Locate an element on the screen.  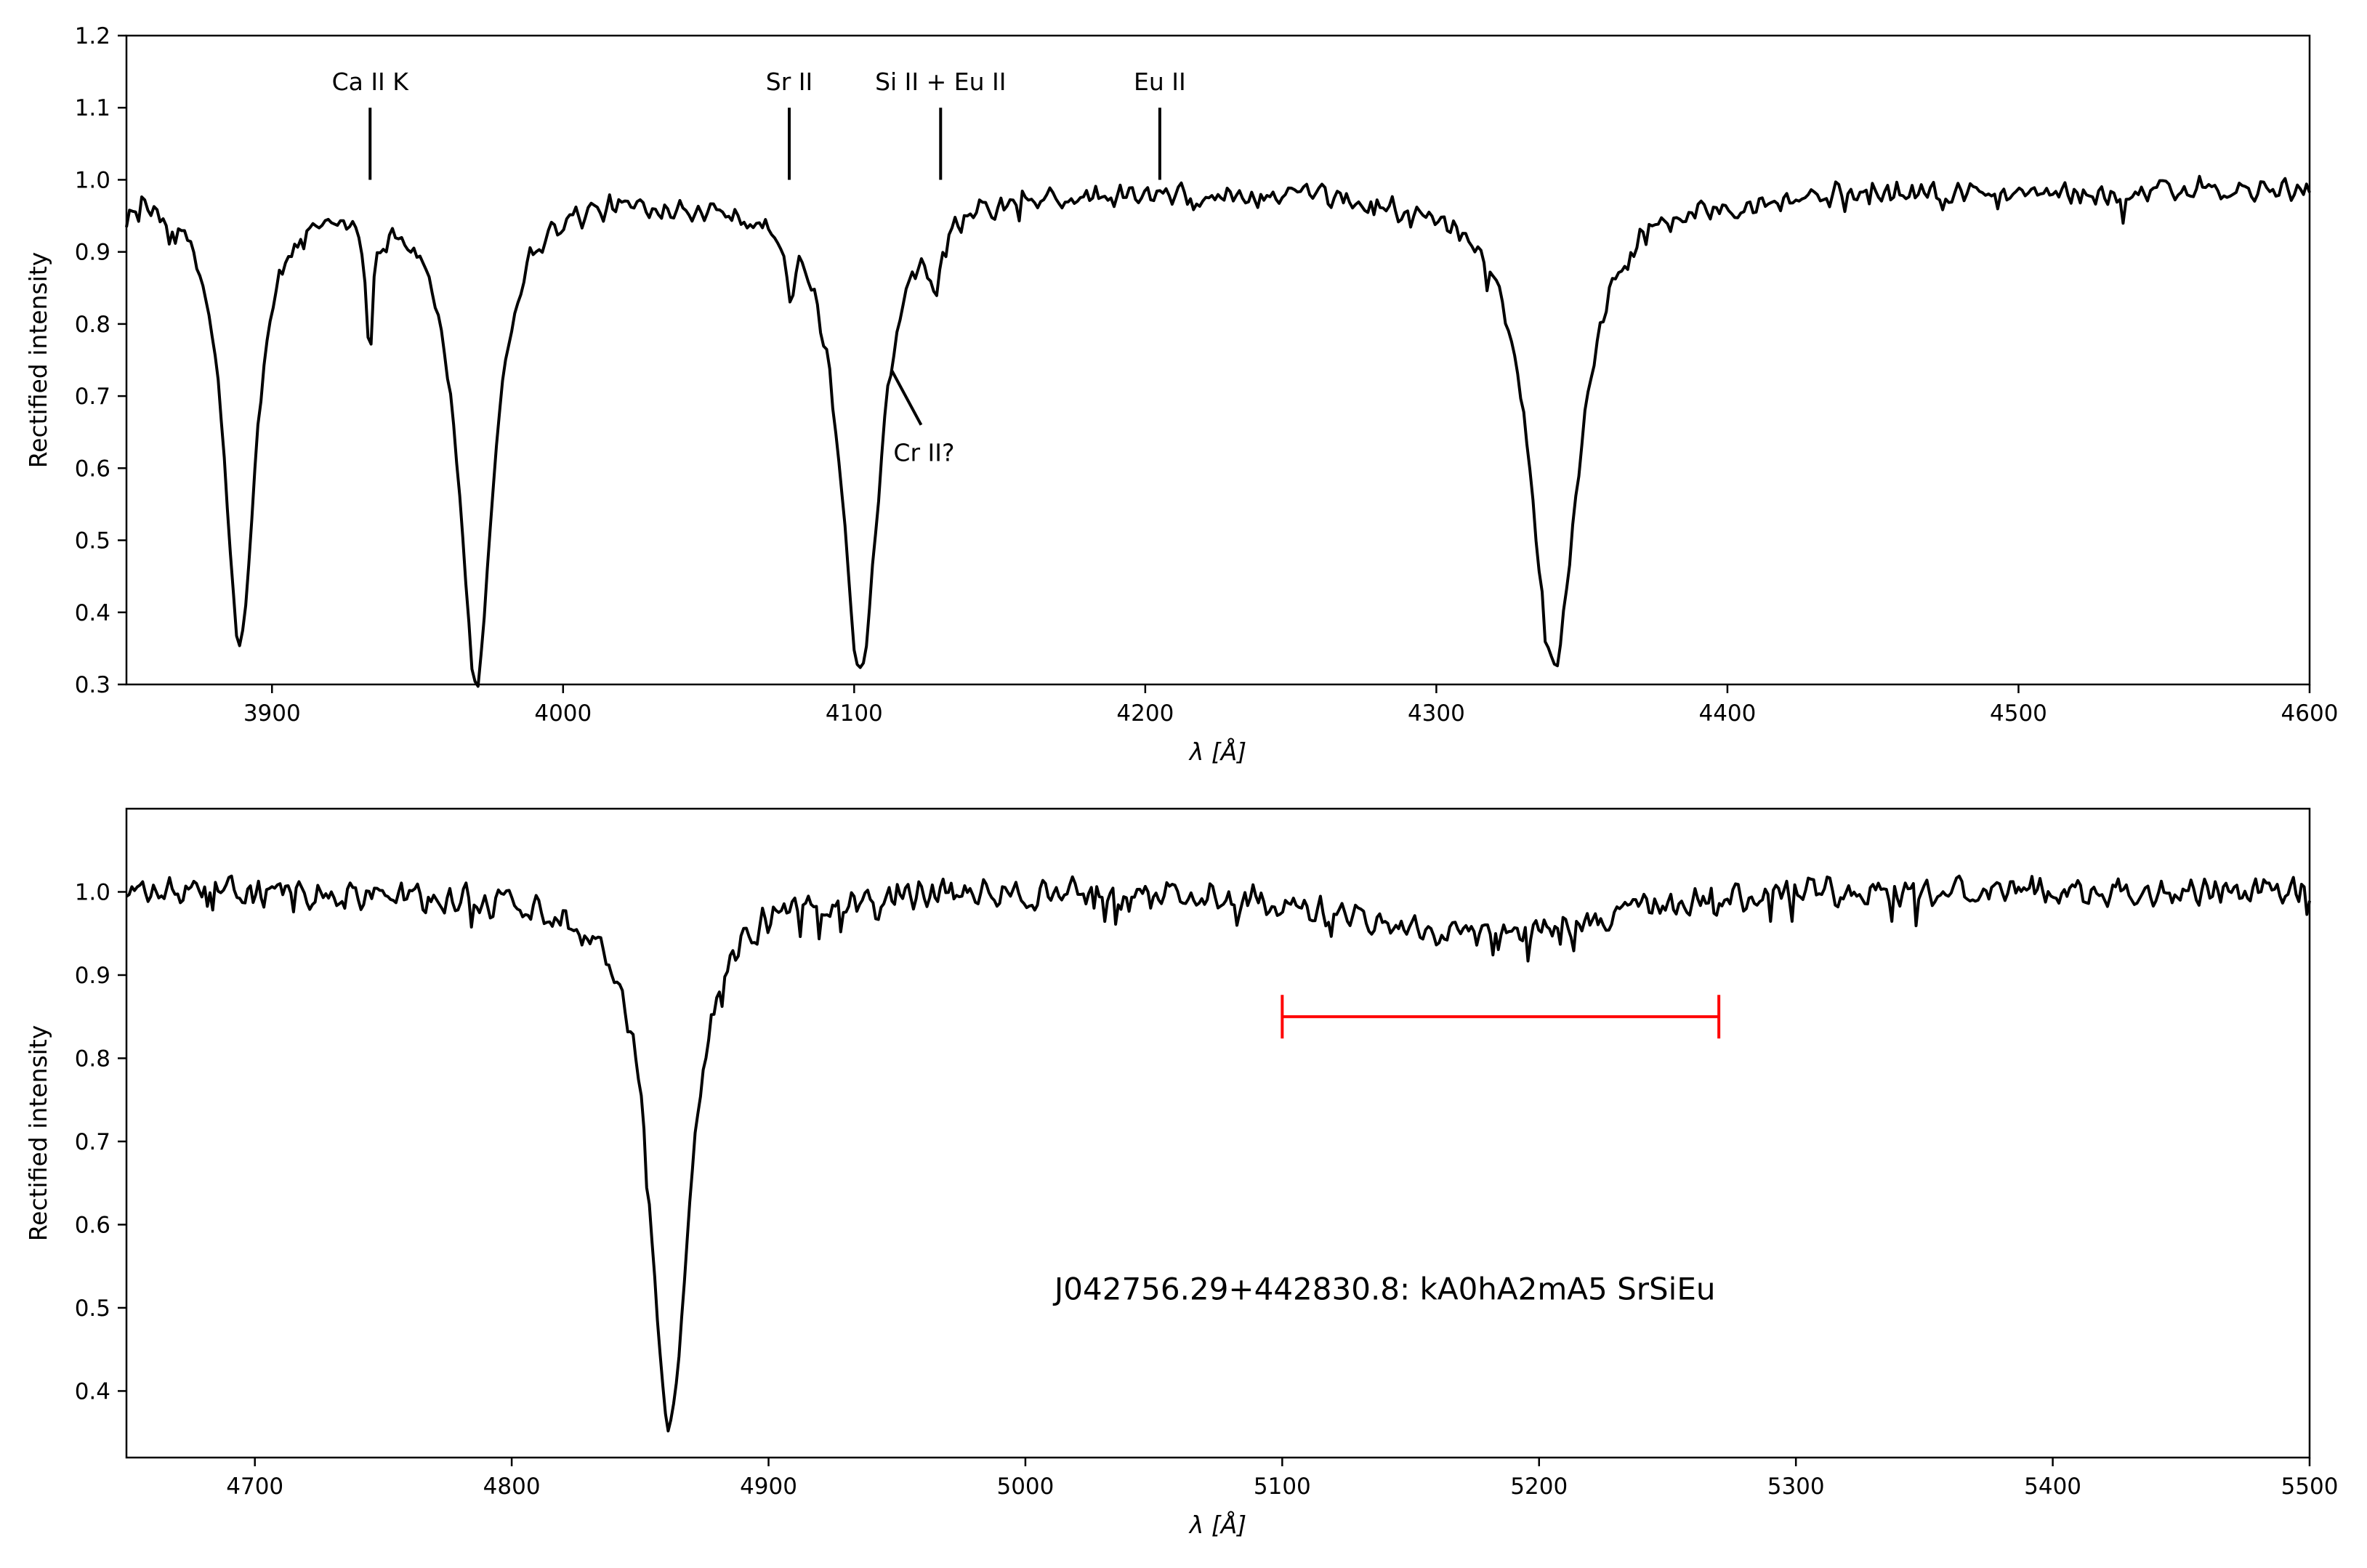
x-tick-label-0-4: 4300 is located at coordinates (1436, 713).